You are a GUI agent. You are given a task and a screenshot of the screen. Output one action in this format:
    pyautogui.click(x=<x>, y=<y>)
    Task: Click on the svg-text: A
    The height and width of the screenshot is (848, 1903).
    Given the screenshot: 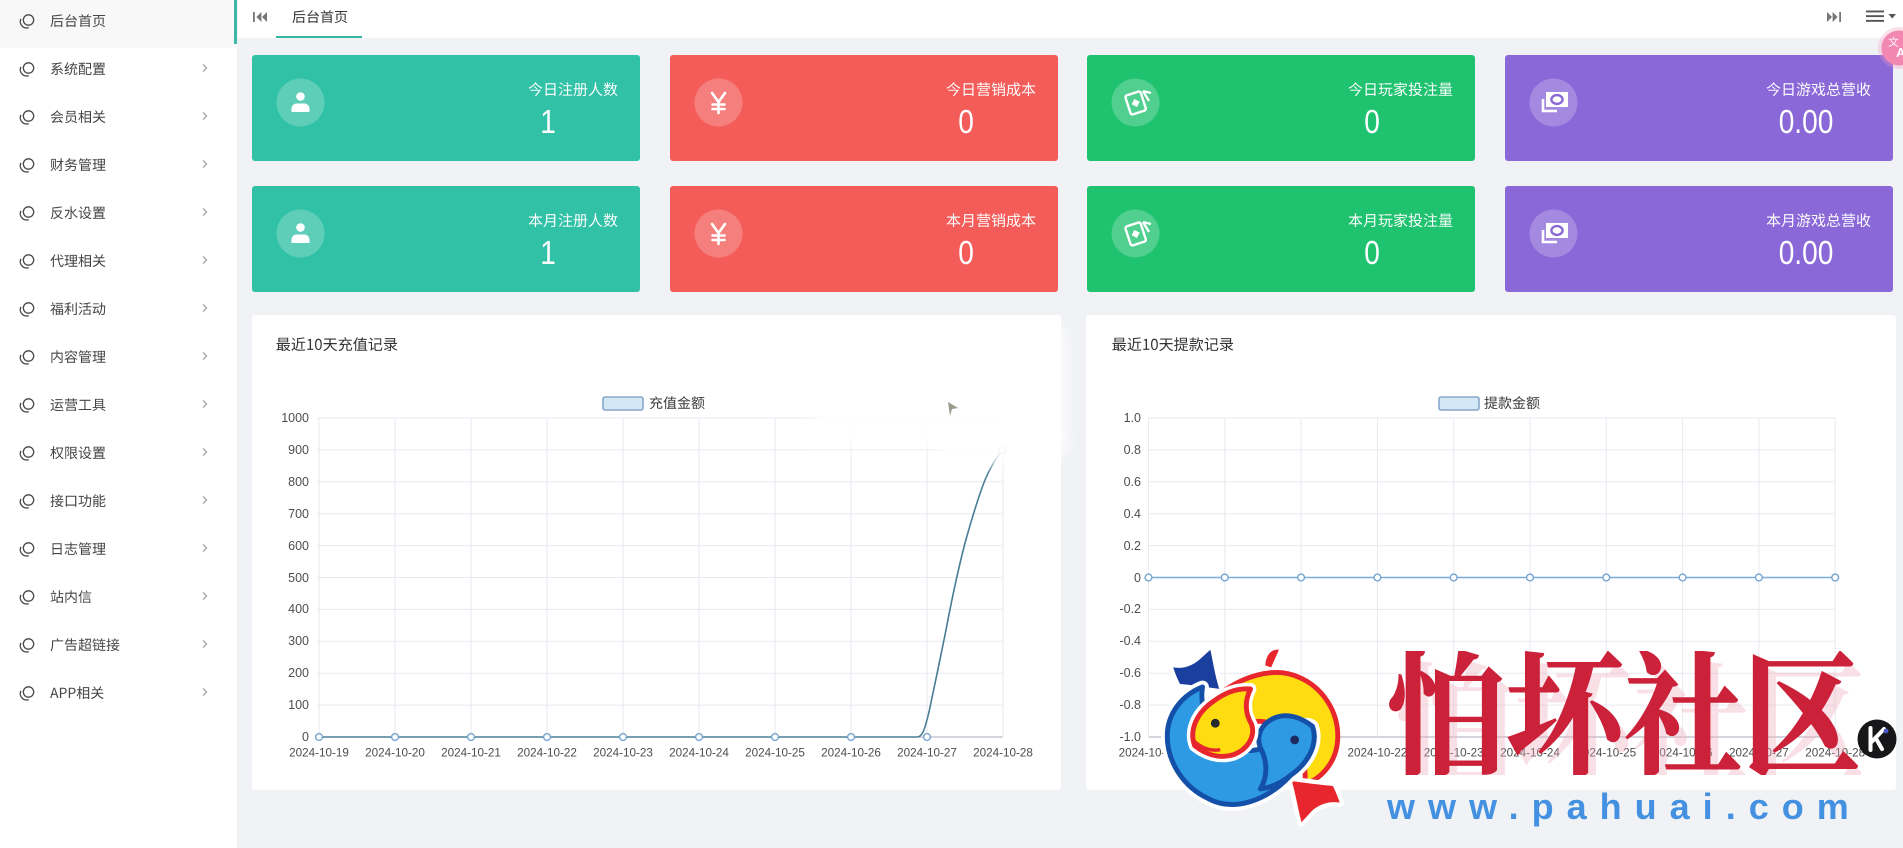 What is the action you would take?
    pyautogui.click(x=1899, y=52)
    